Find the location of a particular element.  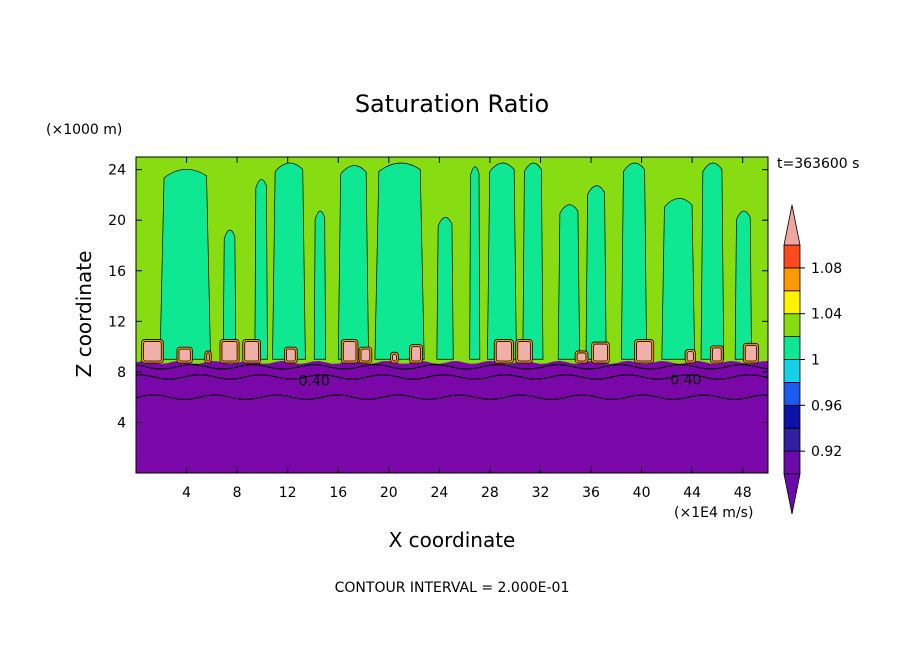

colorbar: 0.92 0.96 1 1.04 1.08 is located at coordinates (812, 359).